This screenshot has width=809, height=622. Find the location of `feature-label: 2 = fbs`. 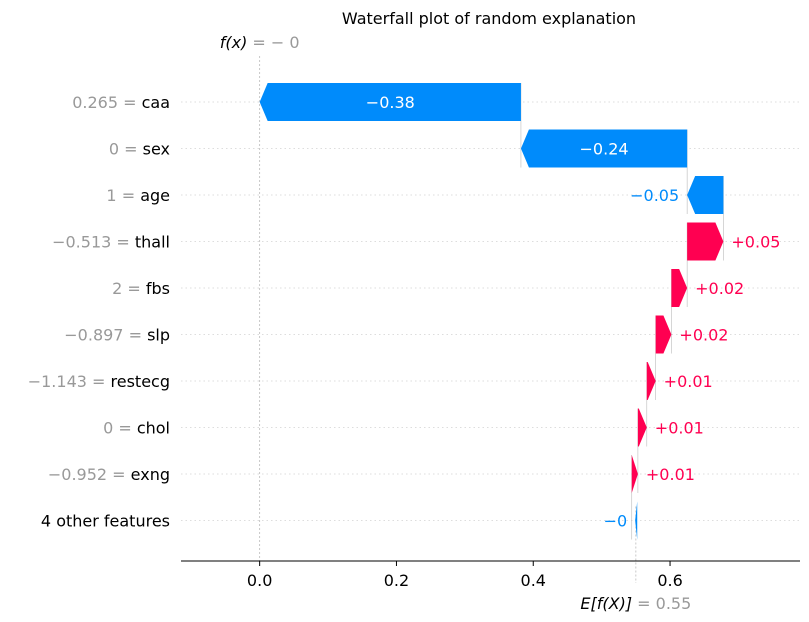

feature-label: 2 = fbs is located at coordinates (141, 288).